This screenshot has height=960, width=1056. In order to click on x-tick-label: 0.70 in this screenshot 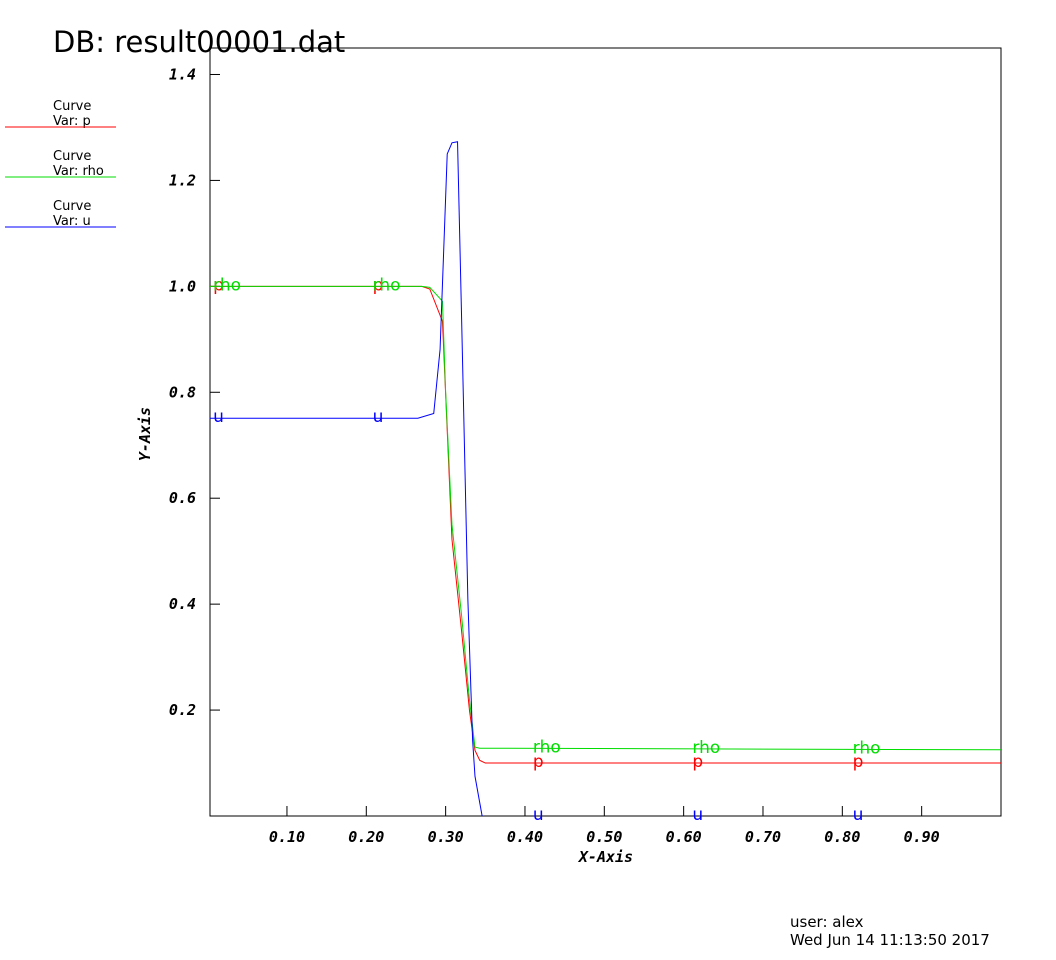, I will do `click(763, 837)`.